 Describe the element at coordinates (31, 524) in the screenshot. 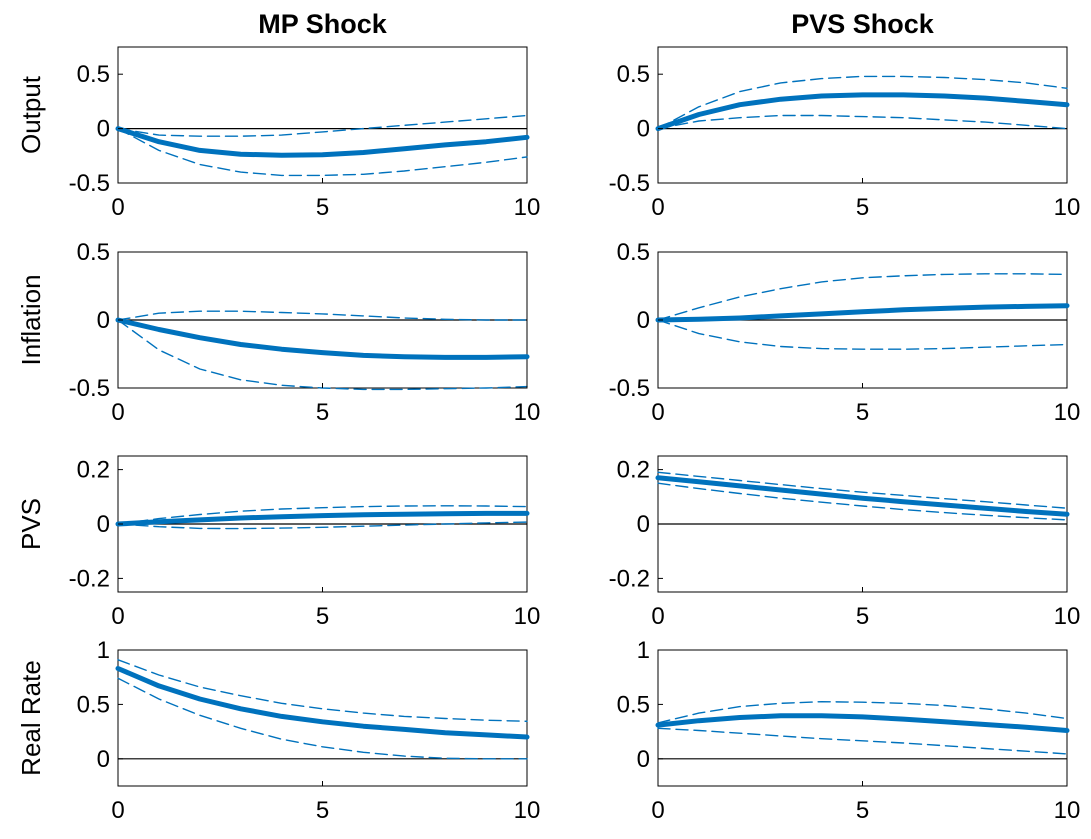

I see `row-label: PVS` at that location.